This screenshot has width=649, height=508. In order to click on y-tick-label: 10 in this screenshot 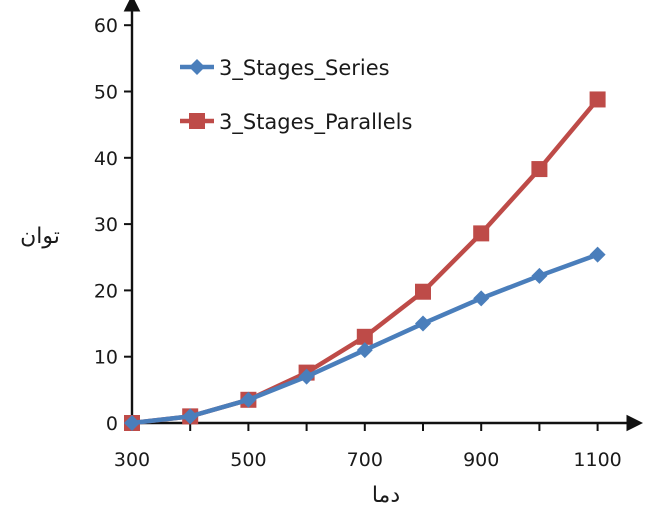, I will do `click(106, 358)`.